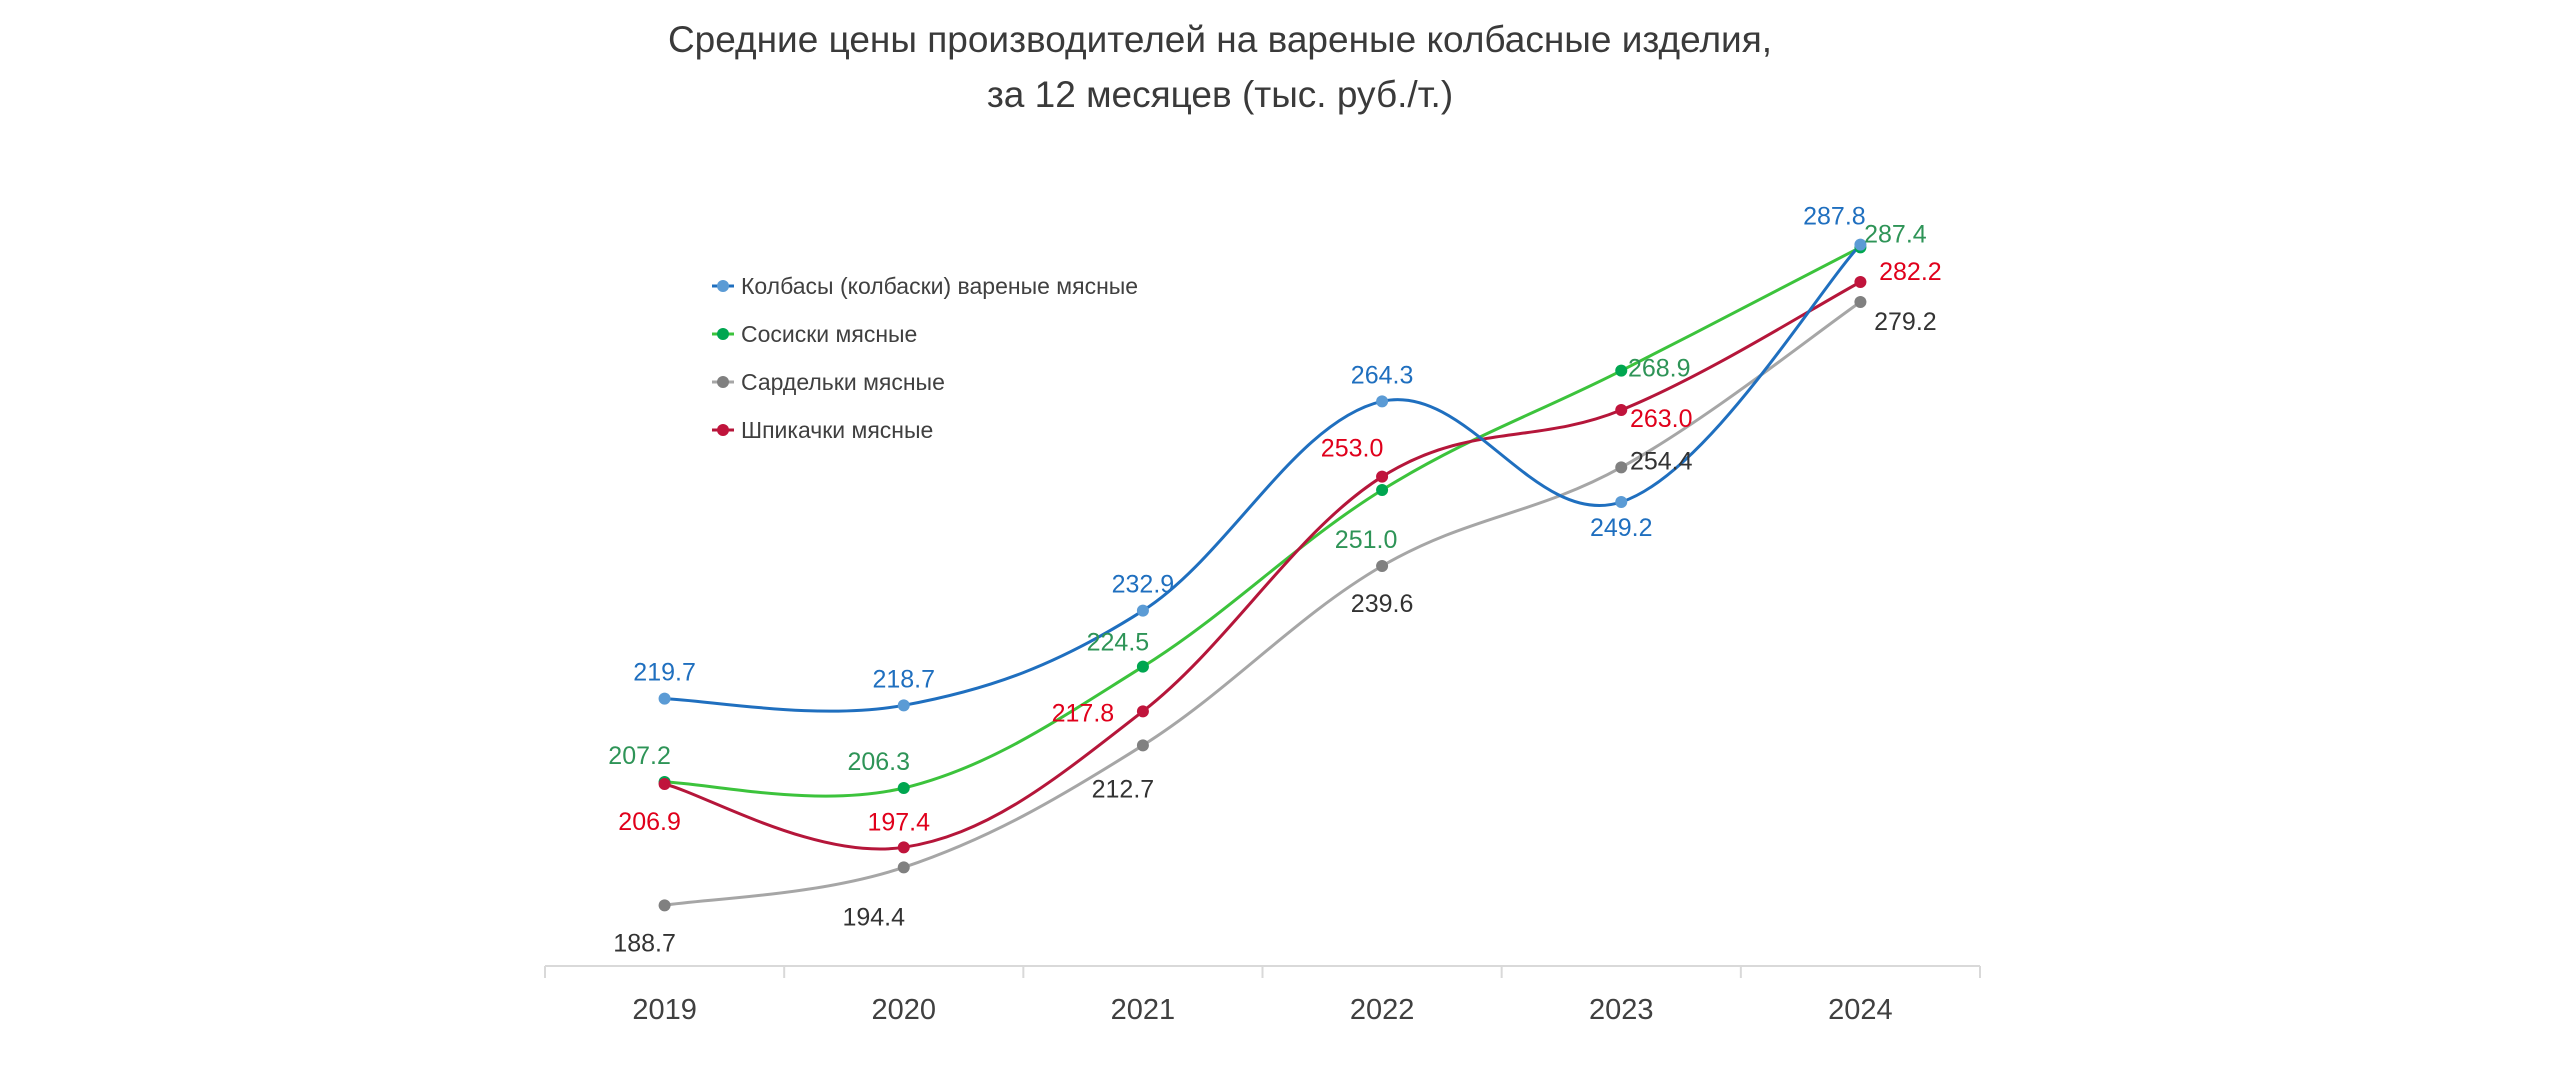  Describe the element at coordinates (1382, 604) in the screenshot. I see `data-label: 239.6` at that location.